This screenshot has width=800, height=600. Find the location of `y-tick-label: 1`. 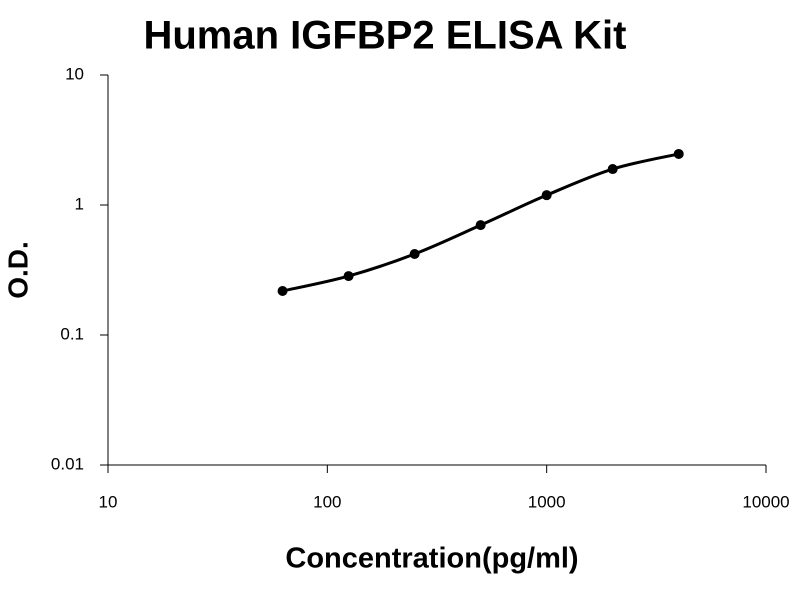

y-tick-label: 1 is located at coordinates (79, 203).